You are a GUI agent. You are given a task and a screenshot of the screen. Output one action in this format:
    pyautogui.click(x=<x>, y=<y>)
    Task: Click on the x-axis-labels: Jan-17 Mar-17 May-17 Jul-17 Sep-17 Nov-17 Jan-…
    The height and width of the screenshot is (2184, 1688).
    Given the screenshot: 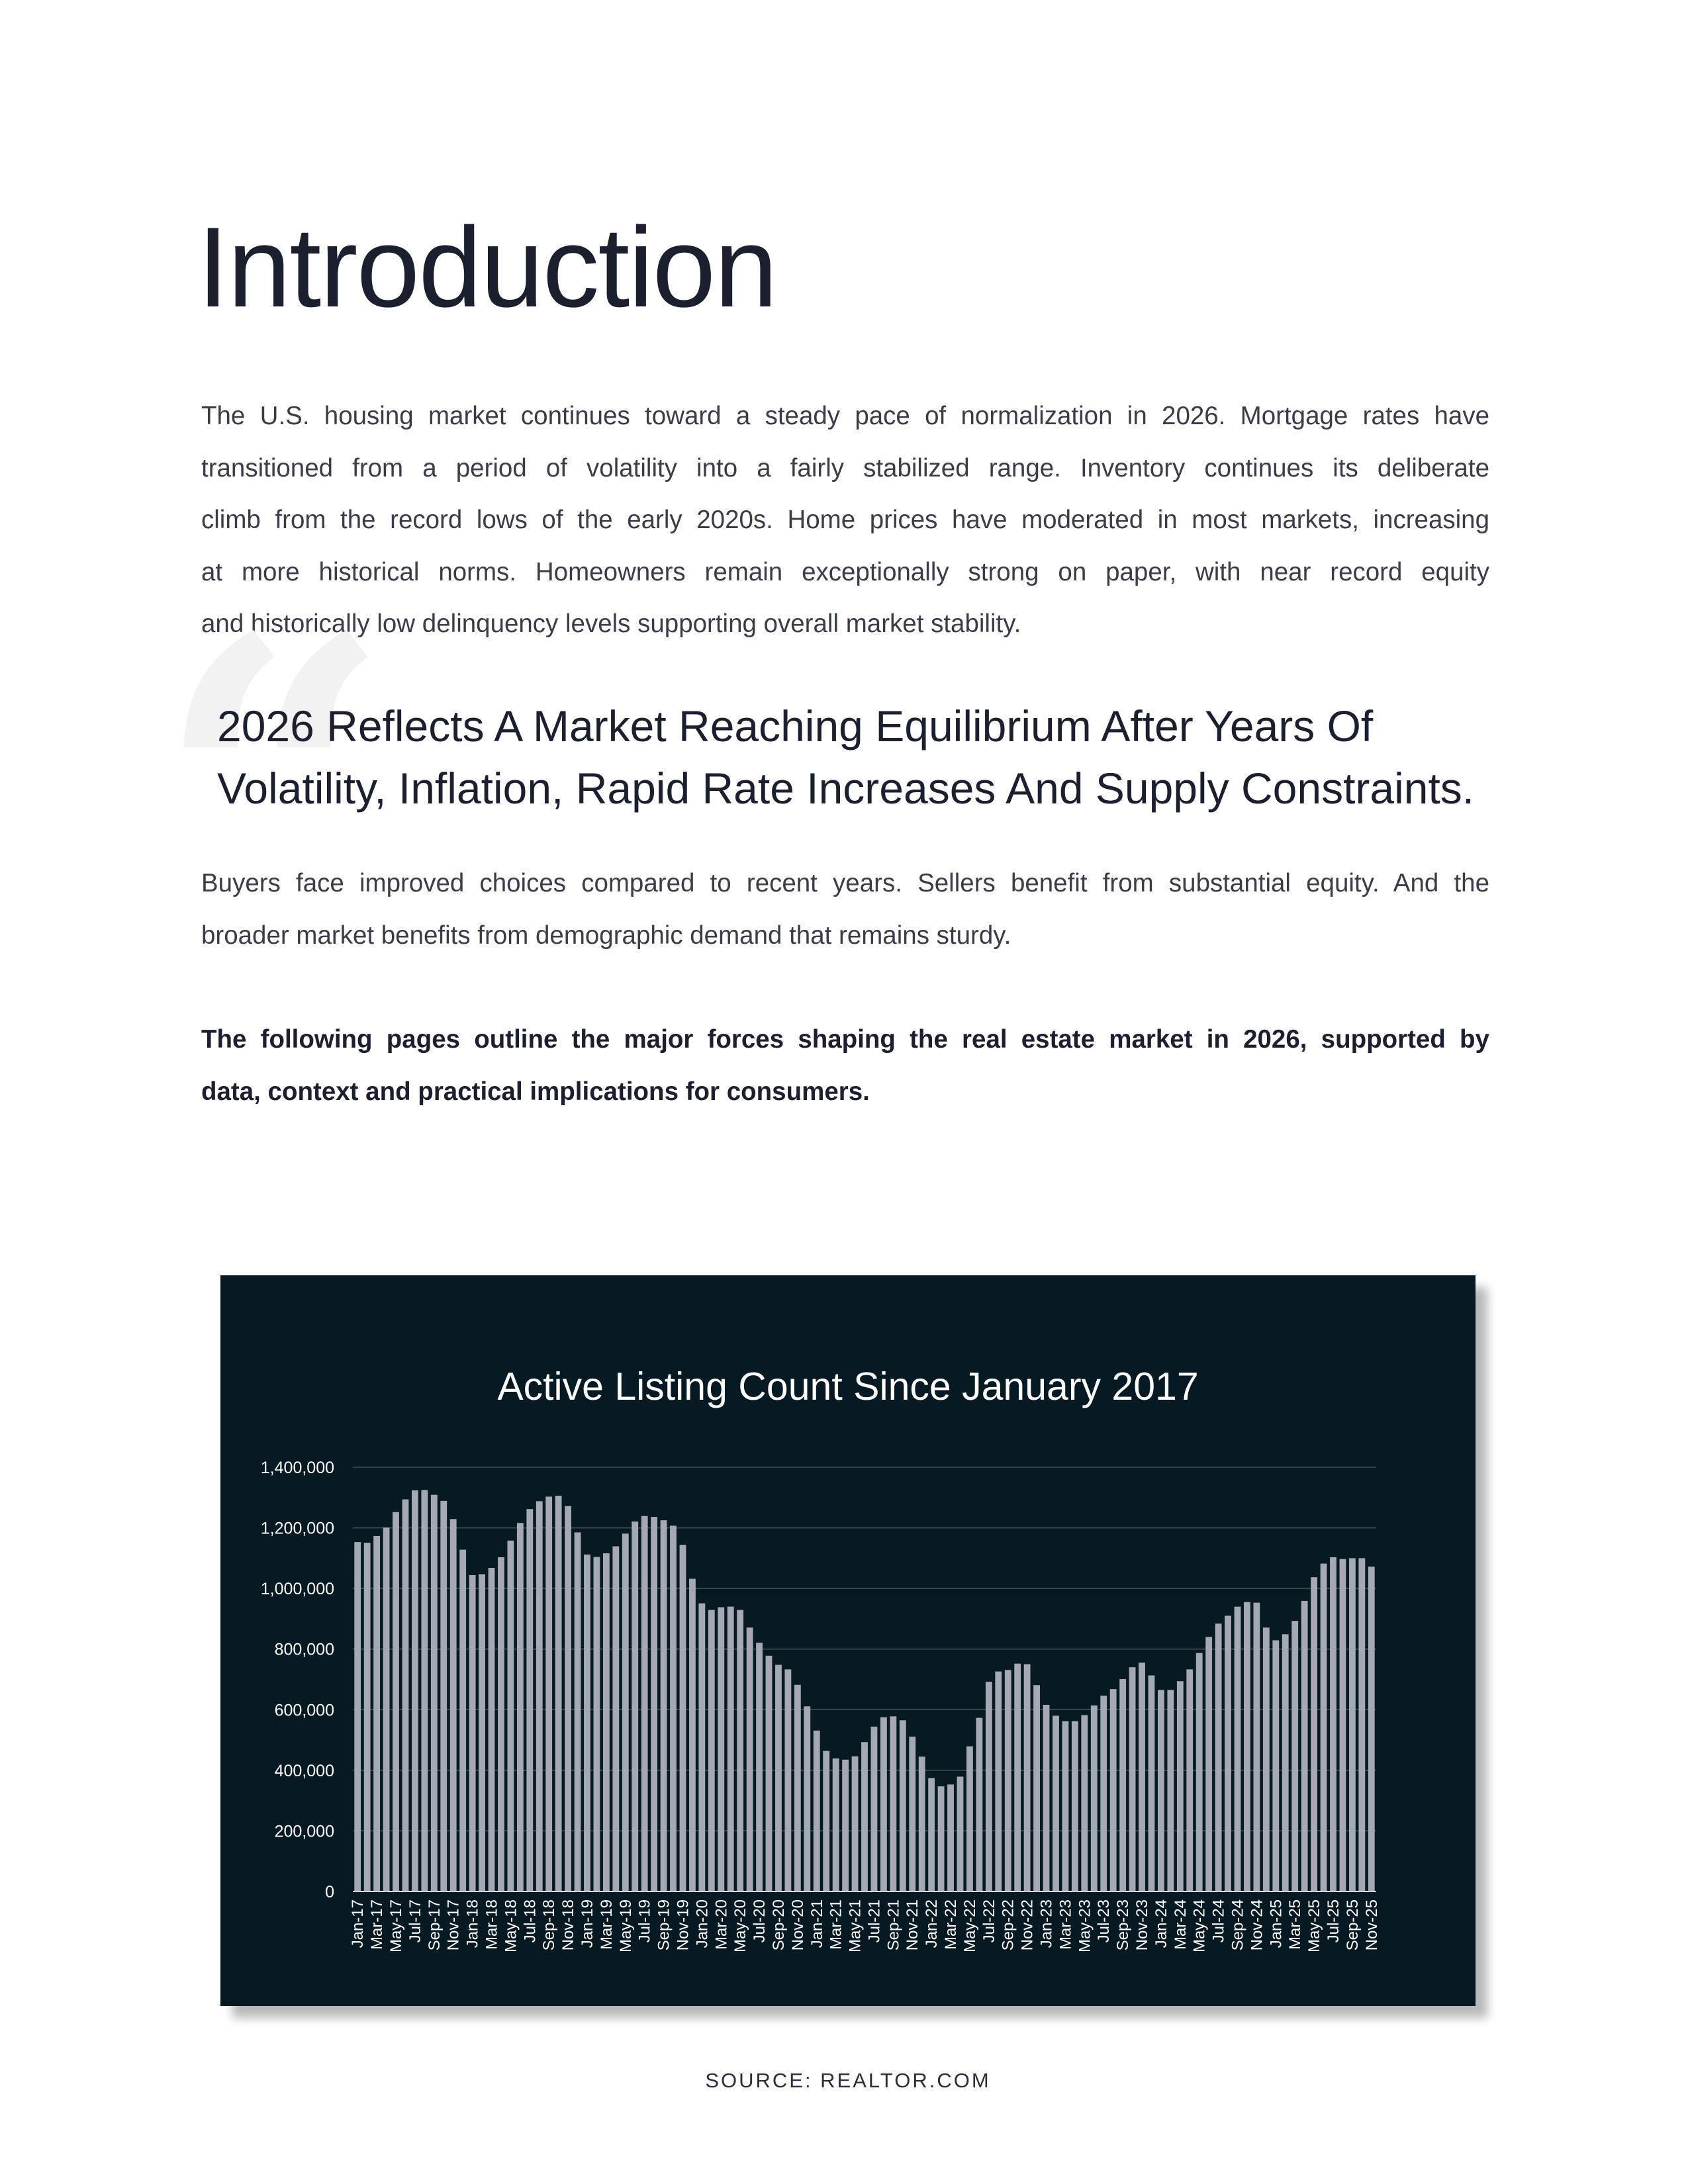 What is the action you would take?
    pyautogui.click(x=865, y=1925)
    